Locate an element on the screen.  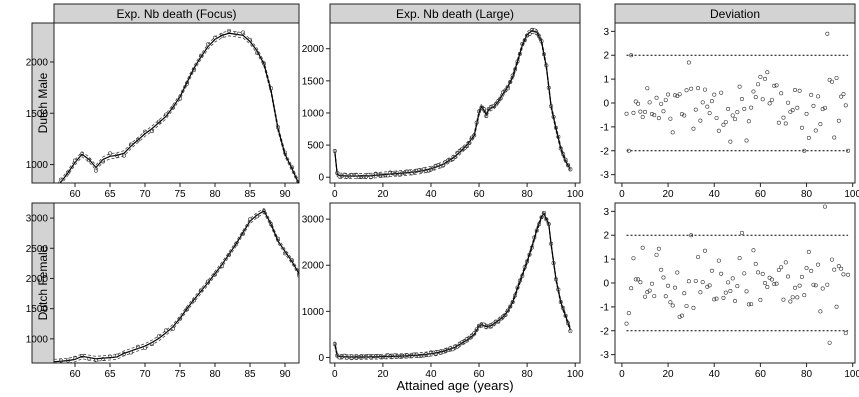
x-tick-label-male-focus: 90 is located at coordinates (285, 194).